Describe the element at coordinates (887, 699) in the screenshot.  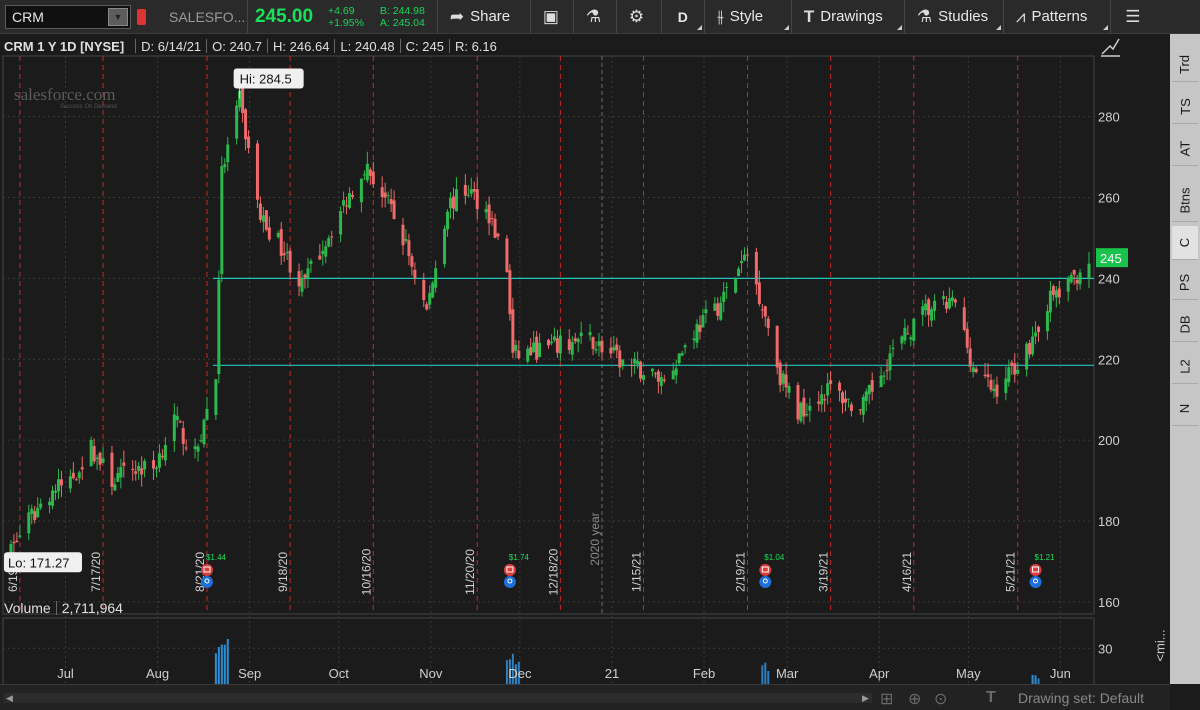
I see `zoom-area-icon: ⊞` at that location.